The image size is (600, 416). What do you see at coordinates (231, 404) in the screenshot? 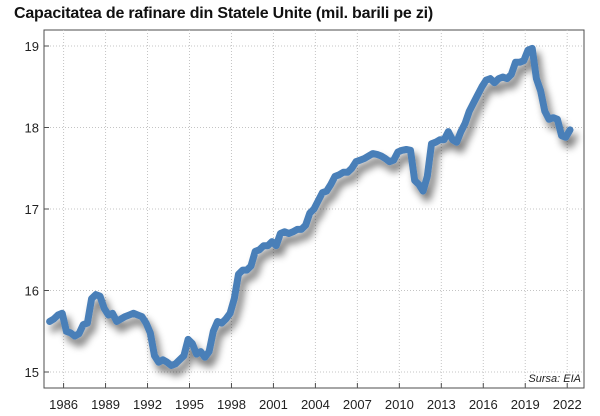
I see `x-tick-label: 1998` at bounding box center [231, 404].